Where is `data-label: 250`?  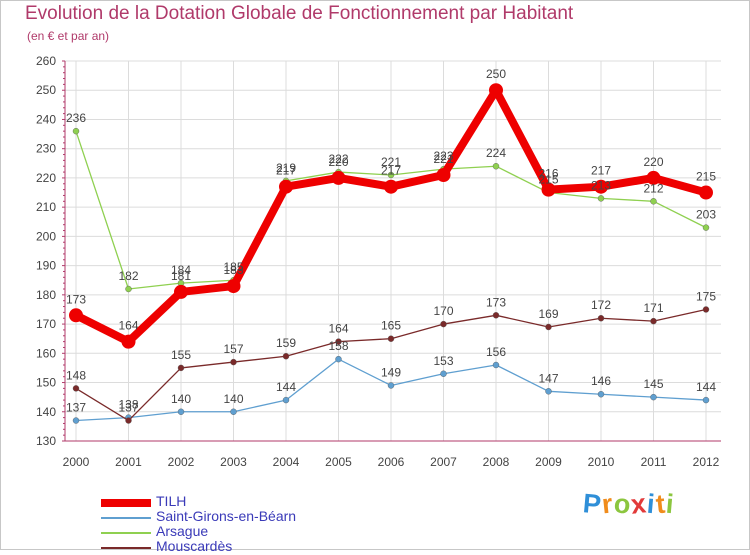 data-label: 250 is located at coordinates (496, 74).